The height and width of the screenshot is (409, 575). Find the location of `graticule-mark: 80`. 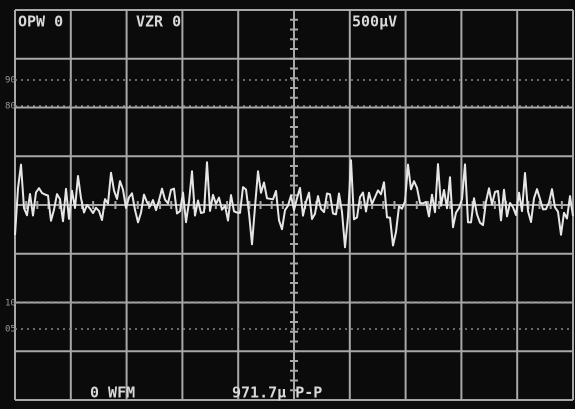

graticule-mark: 80 is located at coordinates (10, 107).